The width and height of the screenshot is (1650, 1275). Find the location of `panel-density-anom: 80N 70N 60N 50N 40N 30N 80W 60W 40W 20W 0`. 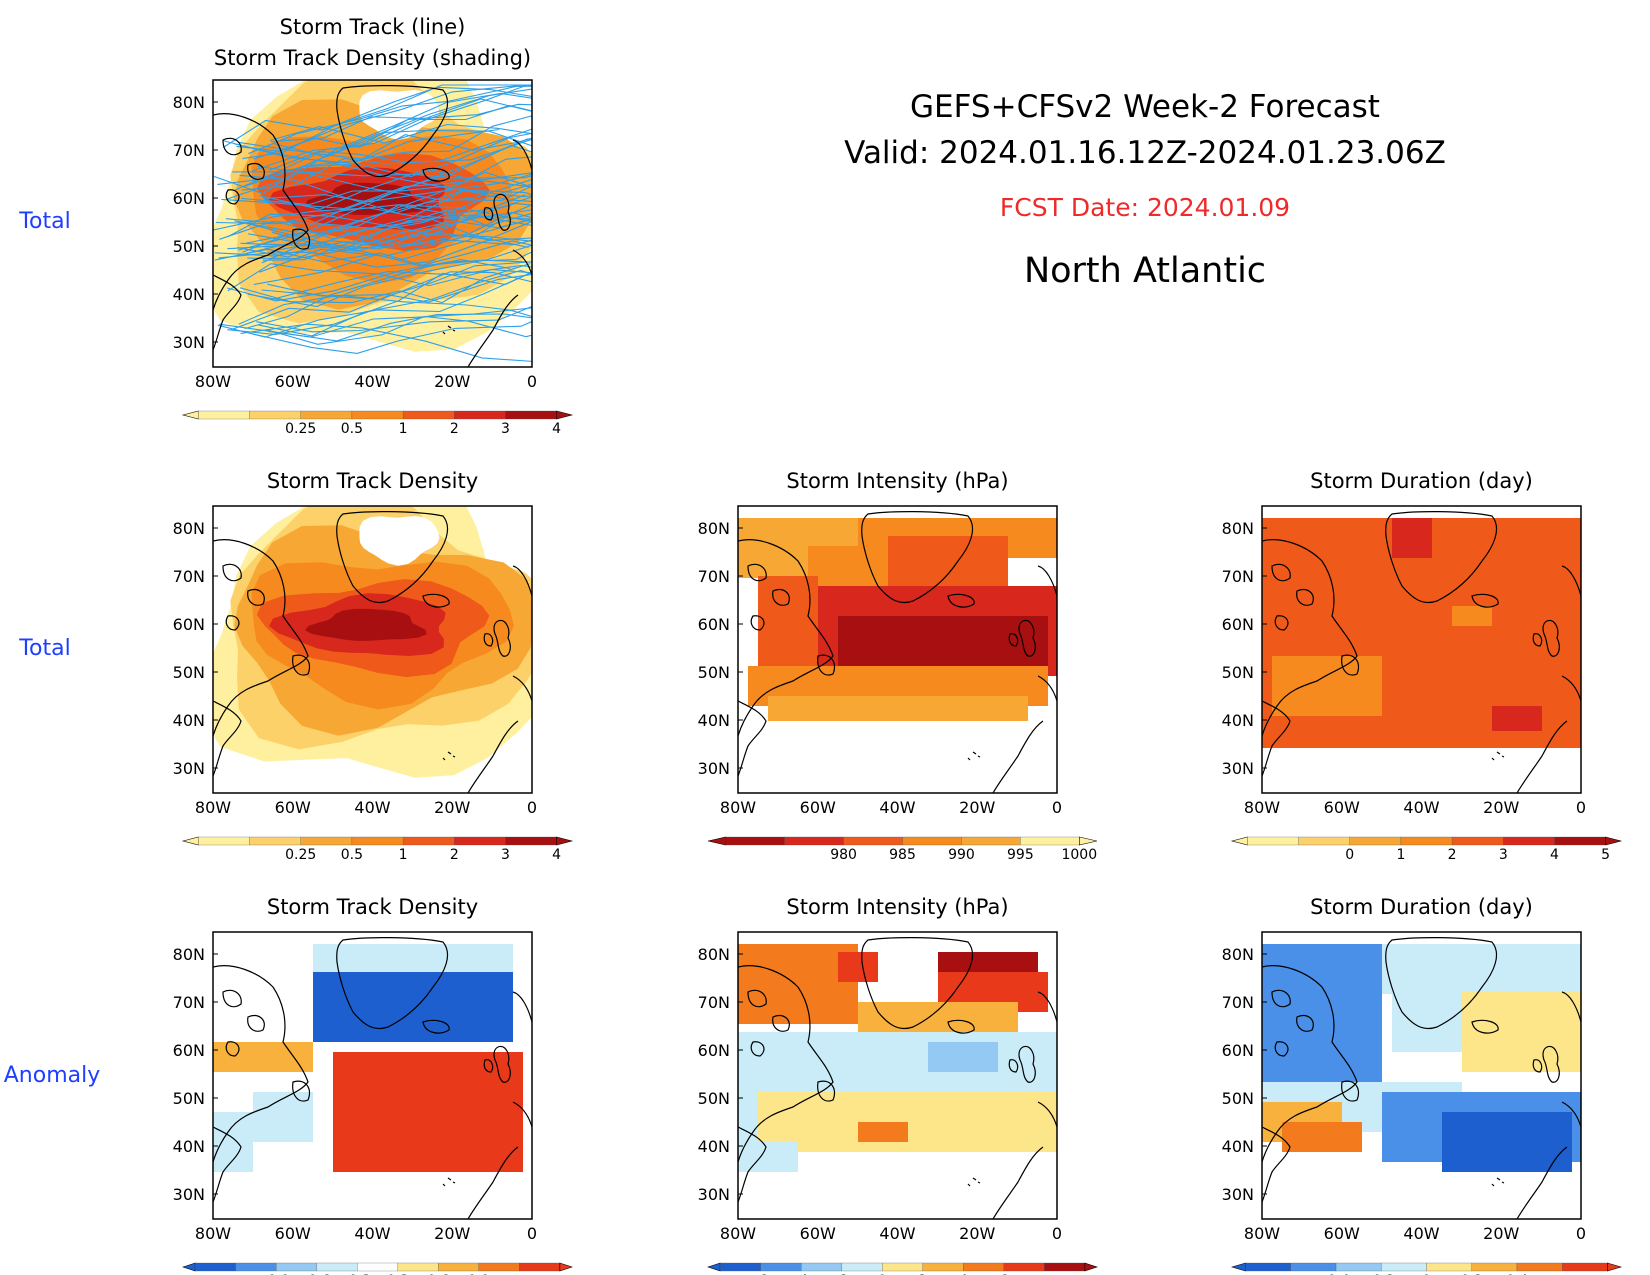

panel-density-anom: 80N 70N 60N 50N 40N 30N 80W 60W 40W 20W 0 is located at coordinates (355, 1087).